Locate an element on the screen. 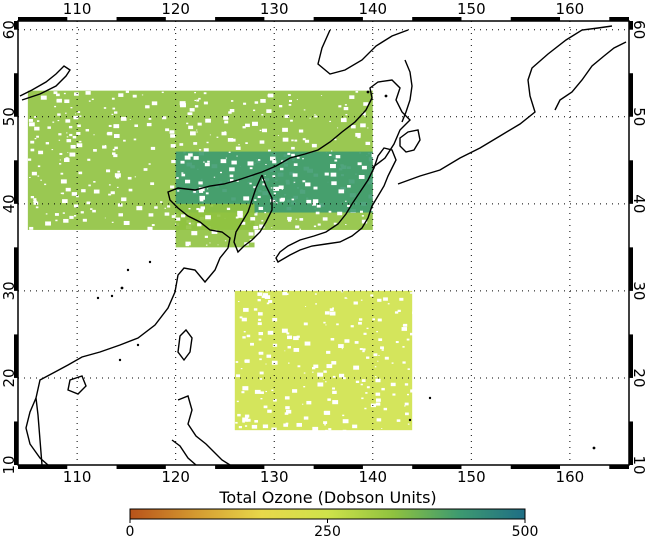  philippines-coastline is located at coordinates (201, 430).